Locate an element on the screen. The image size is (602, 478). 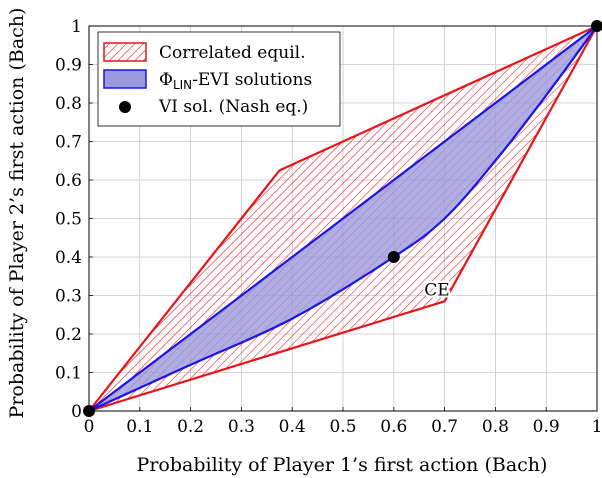
x-tick-label: 0 is located at coordinates (89, 427).